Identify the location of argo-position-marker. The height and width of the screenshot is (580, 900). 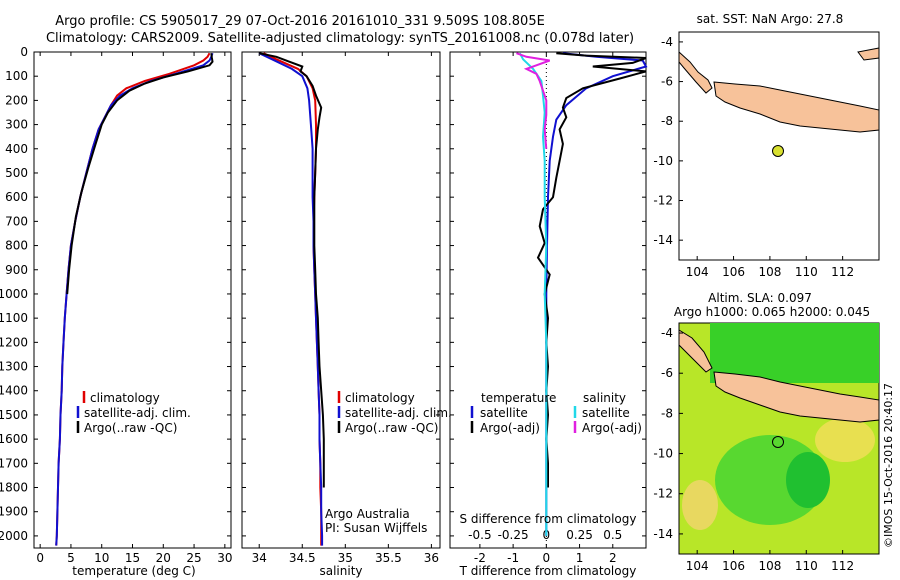
(778, 151).